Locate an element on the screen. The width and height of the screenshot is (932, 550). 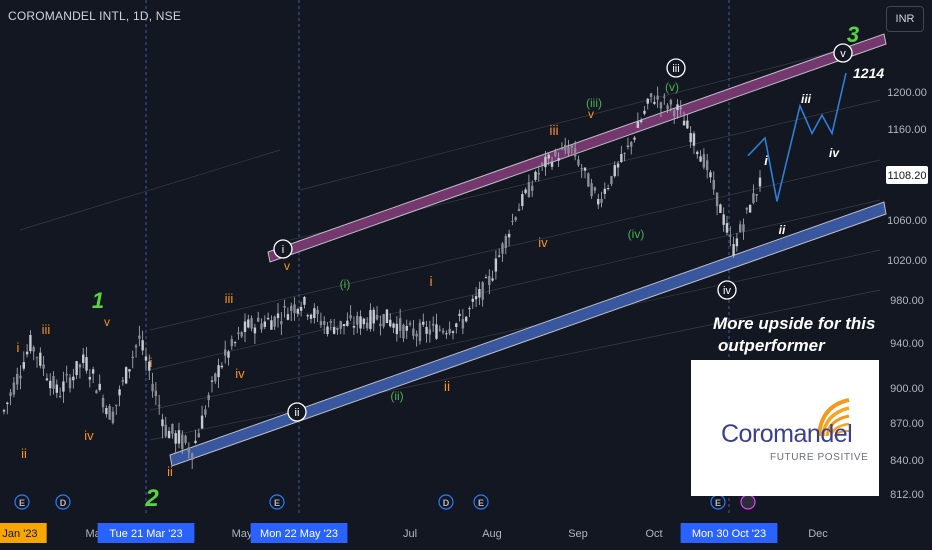
symbol-title: COROMANDEL INTL, 1D, NSE is located at coordinates (95, 16).